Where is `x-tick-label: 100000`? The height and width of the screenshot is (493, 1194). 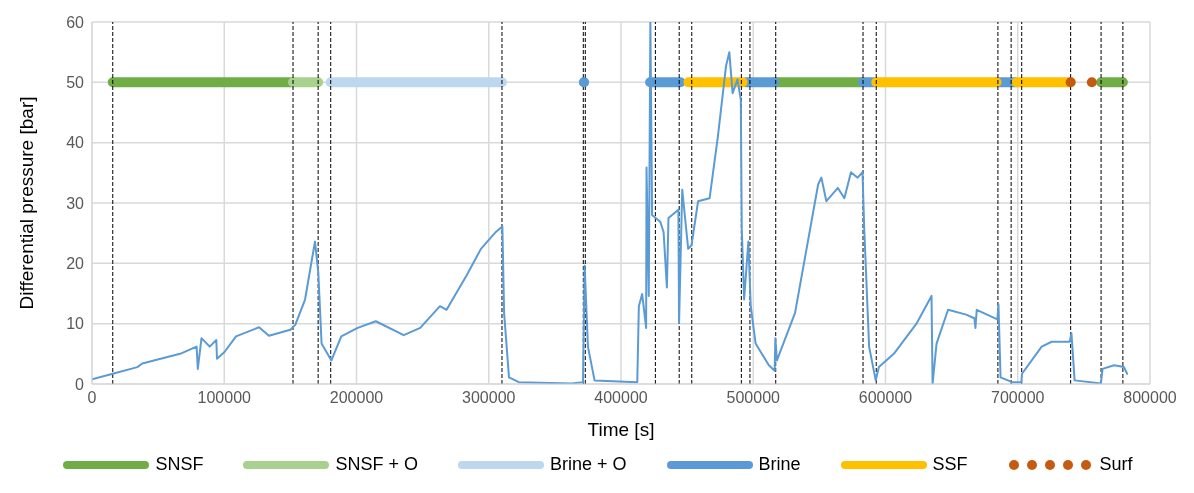 x-tick-label: 100000 is located at coordinates (224, 398).